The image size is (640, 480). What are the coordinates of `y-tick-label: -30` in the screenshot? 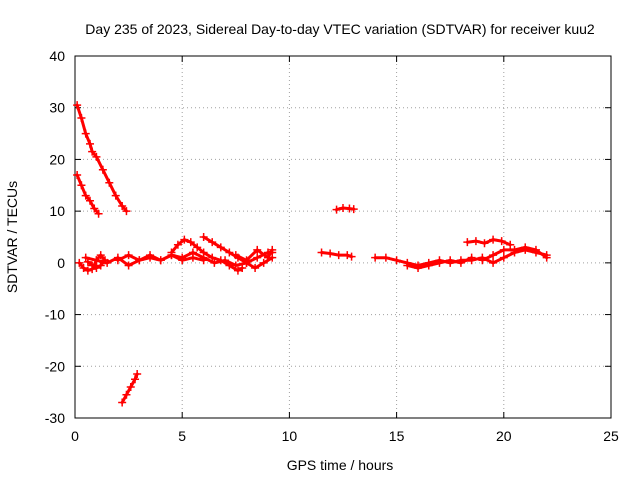 It's located at (55, 418).